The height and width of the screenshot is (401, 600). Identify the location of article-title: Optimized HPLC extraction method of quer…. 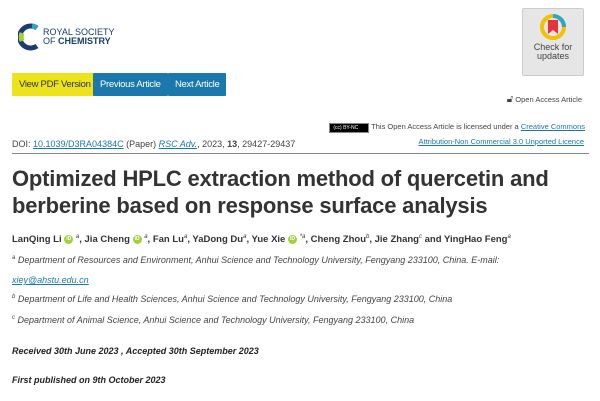
(280, 192).